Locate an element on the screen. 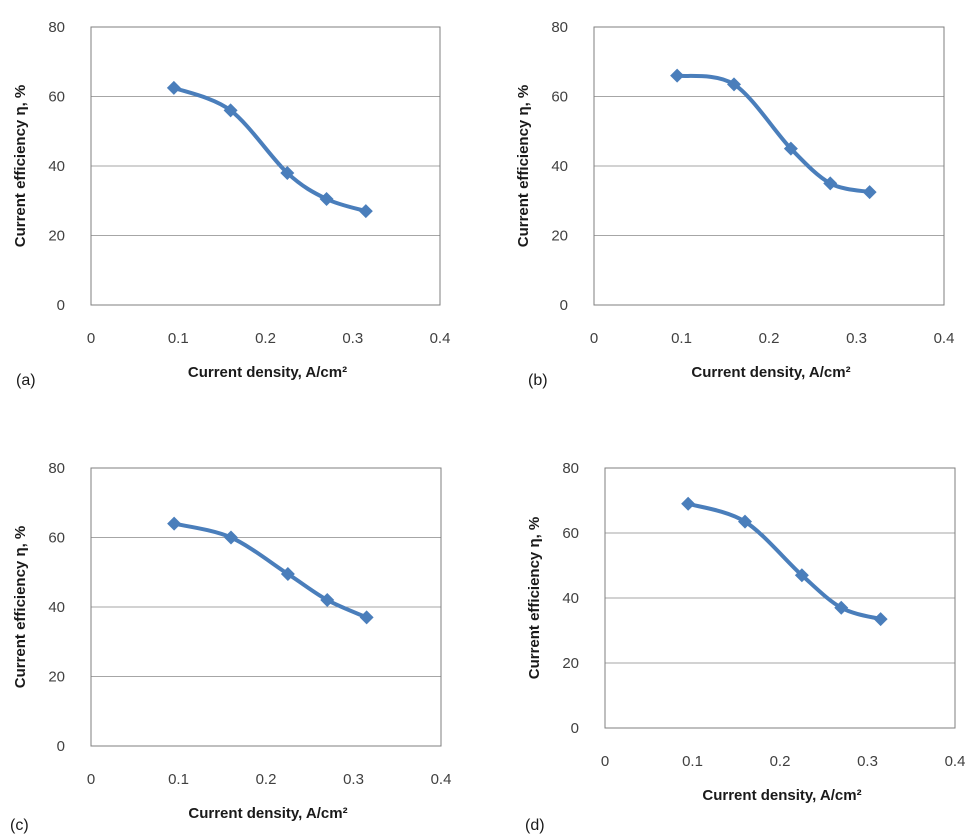 The width and height of the screenshot is (965, 834). panel-label: (c) is located at coordinates (19, 825).